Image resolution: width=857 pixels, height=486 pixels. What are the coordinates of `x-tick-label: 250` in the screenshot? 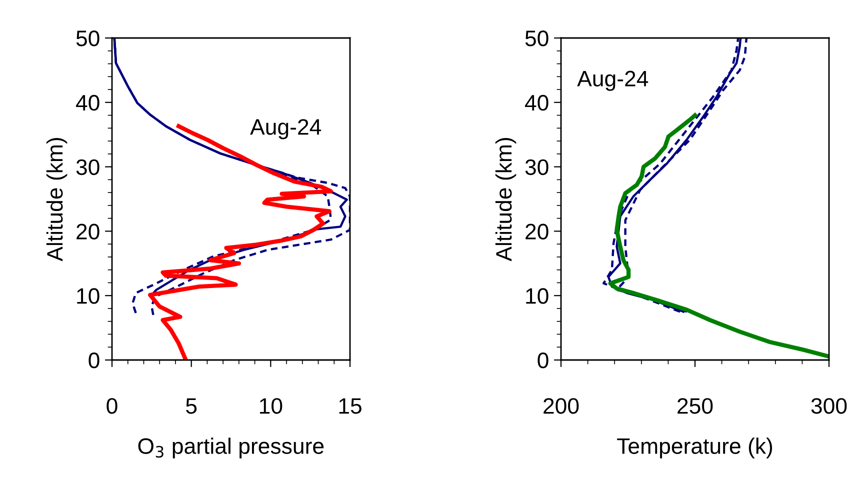 It's located at (695, 406).